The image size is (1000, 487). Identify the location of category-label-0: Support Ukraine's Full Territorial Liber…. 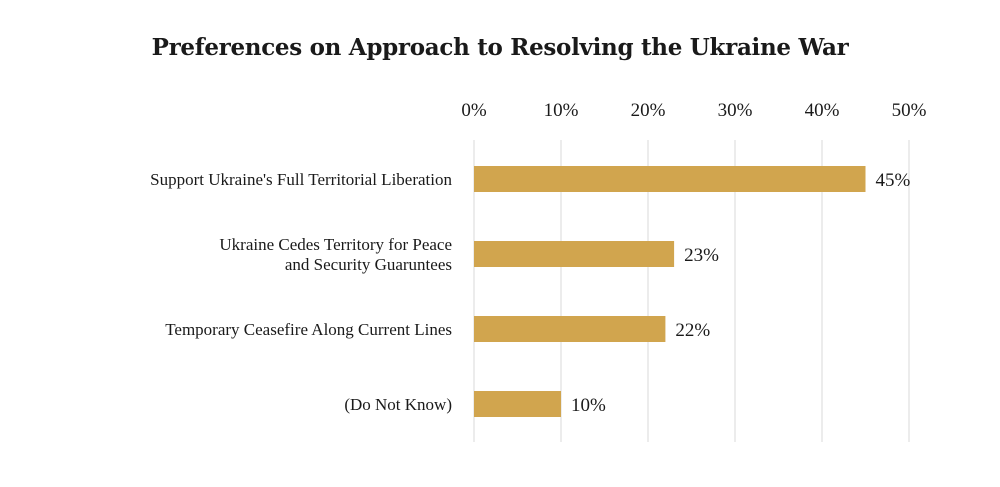
(301, 179).